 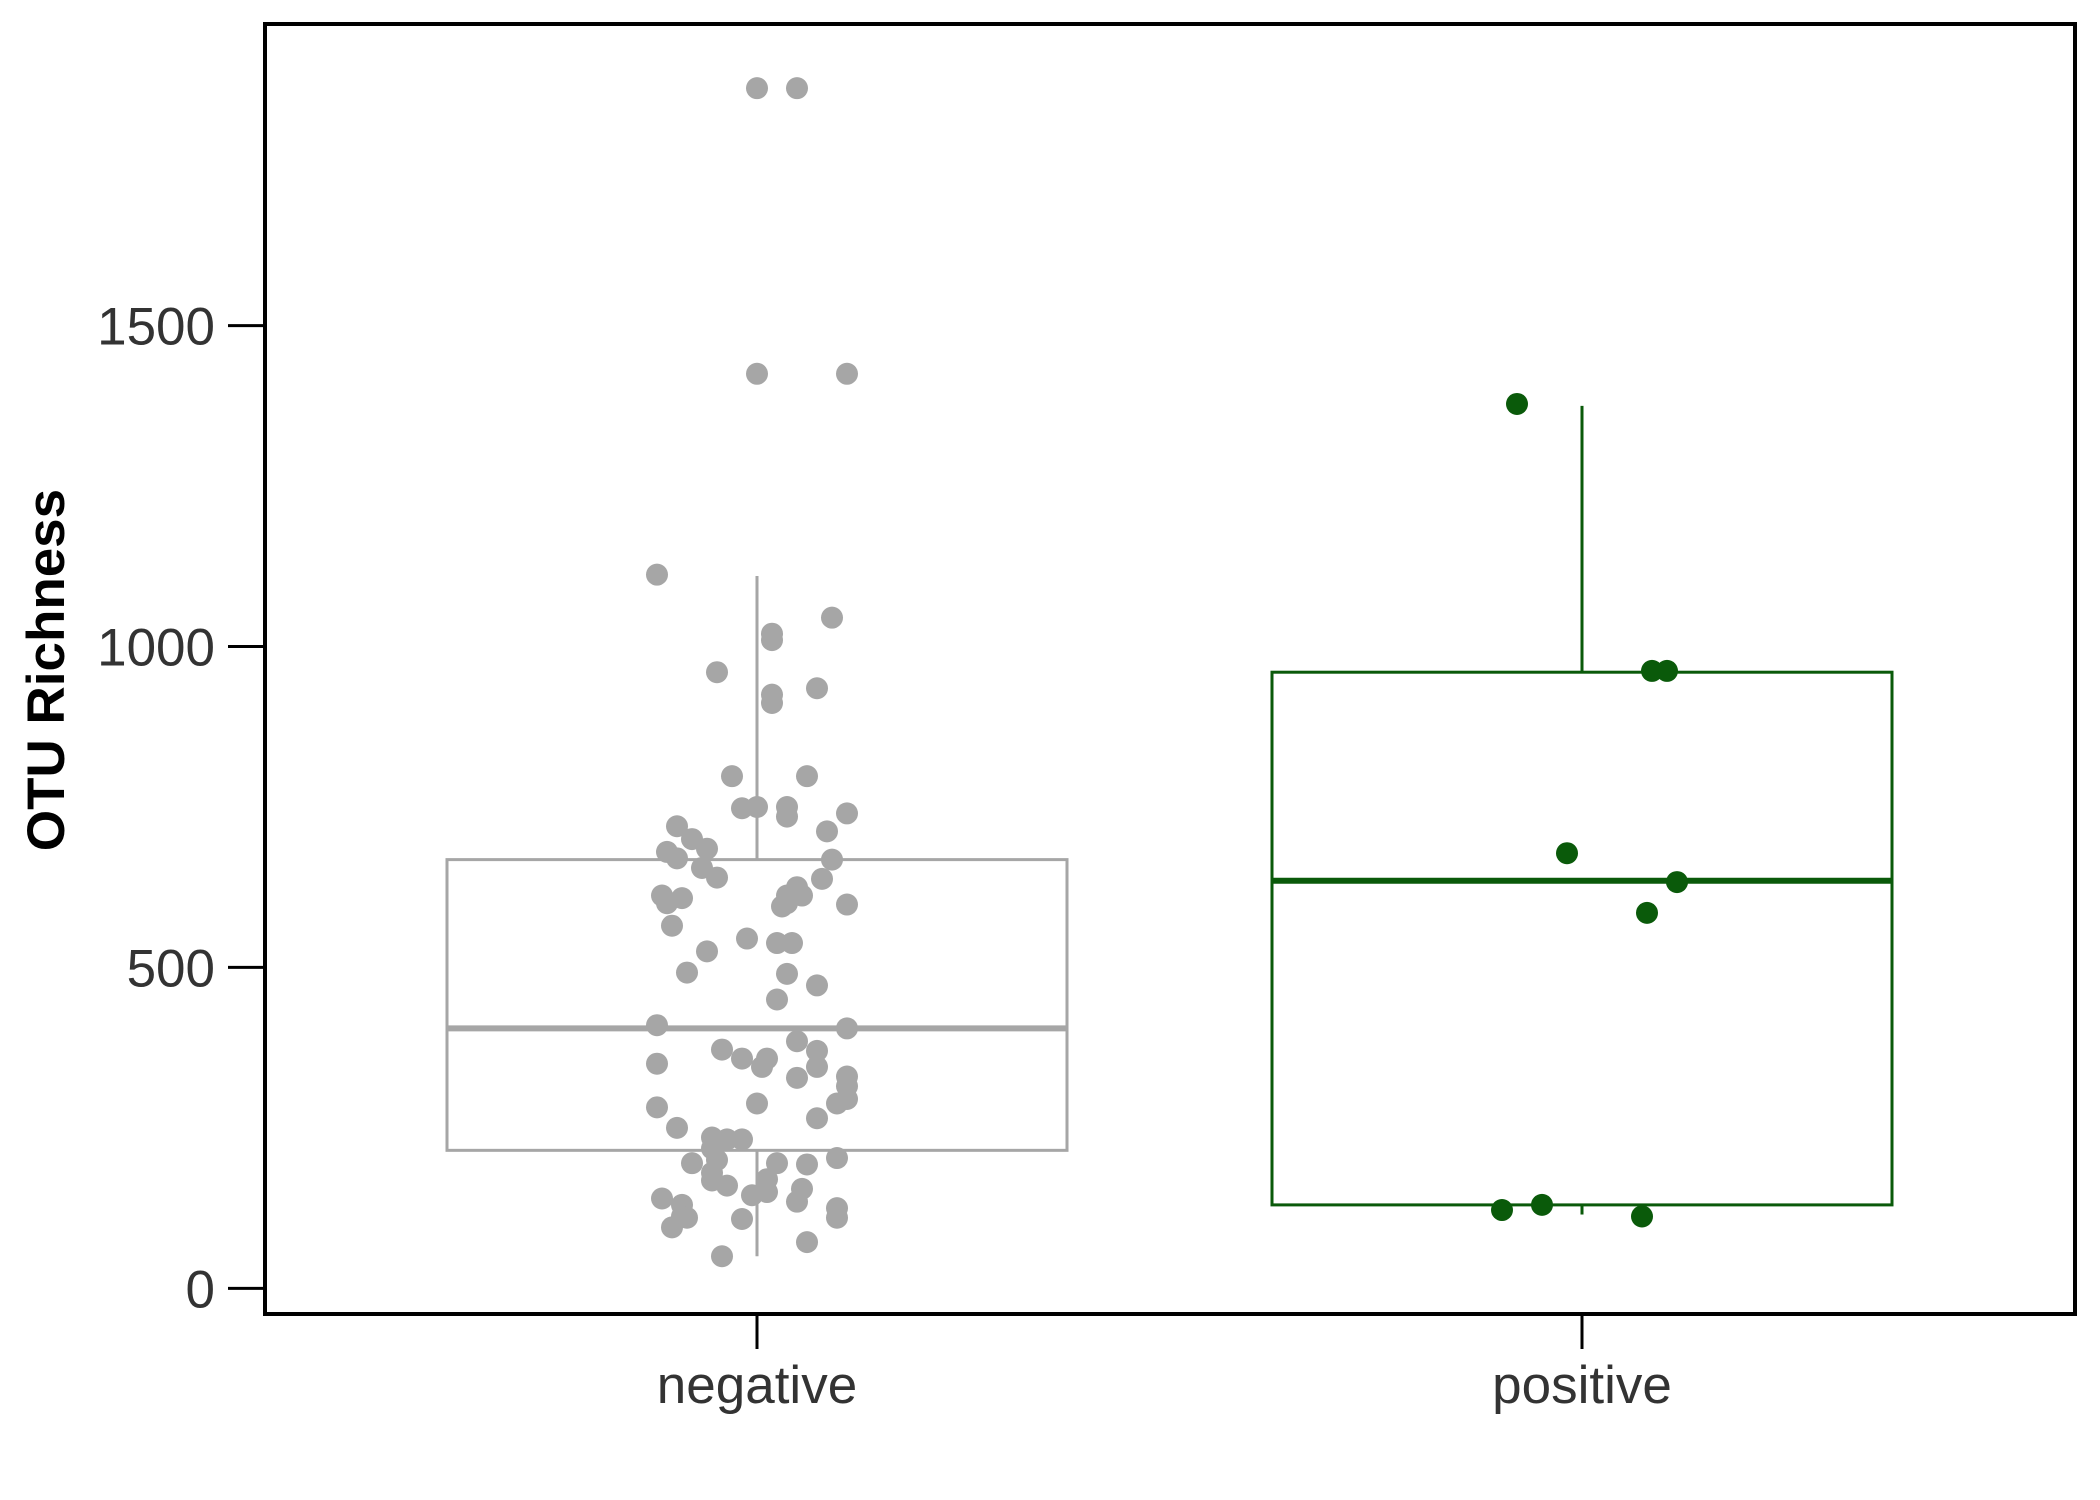 What do you see at coordinates (200, 1289) in the screenshot?
I see `y-tick-label: 0` at bounding box center [200, 1289].